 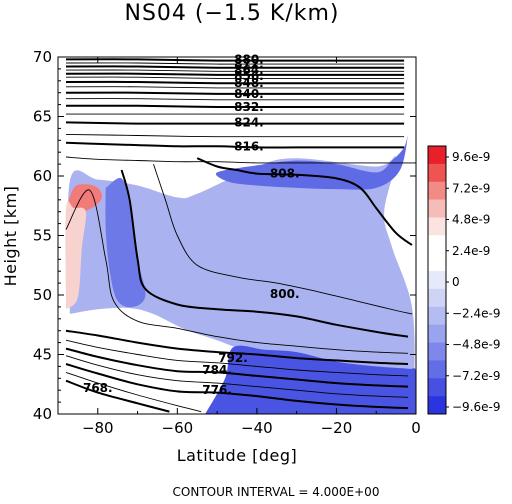 I want to click on y-tick-label: 55, so click(x=42, y=236).